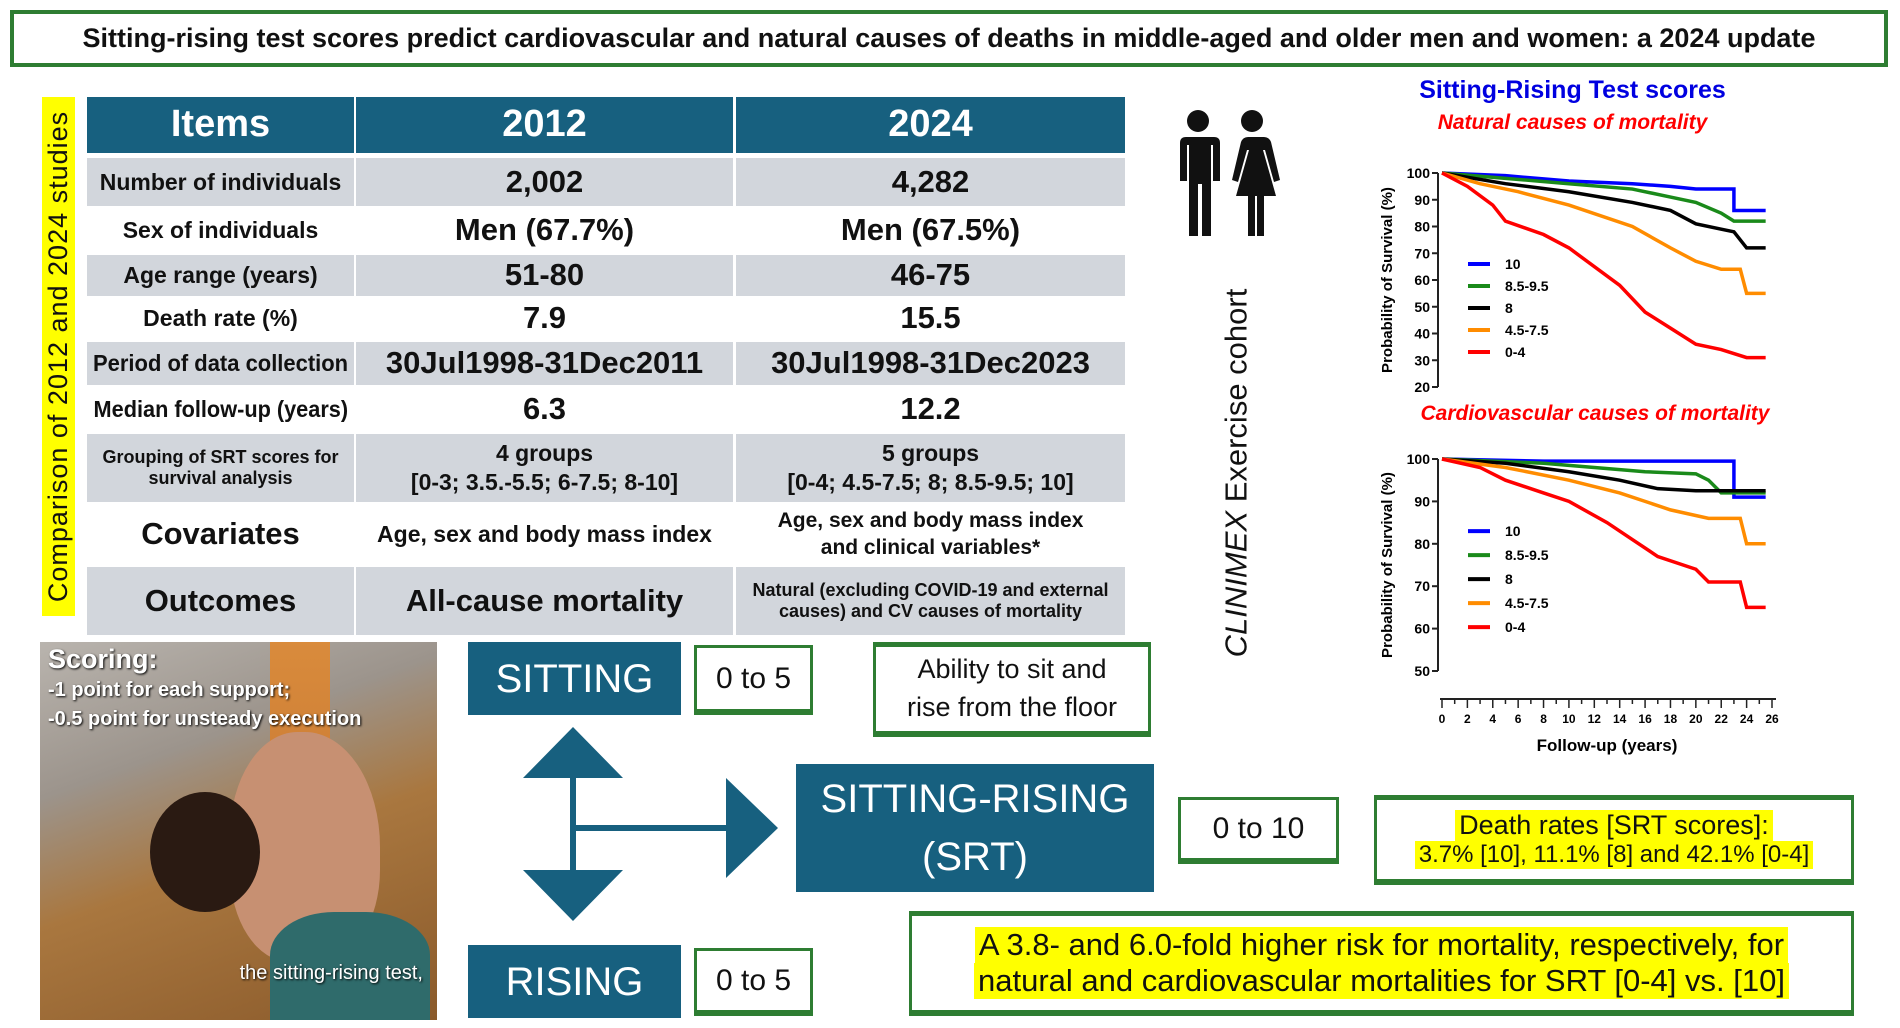 Image resolution: width=1900 pixels, height=1028 pixels. I want to click on table-row-label: Outcomes, so click(220, 601).